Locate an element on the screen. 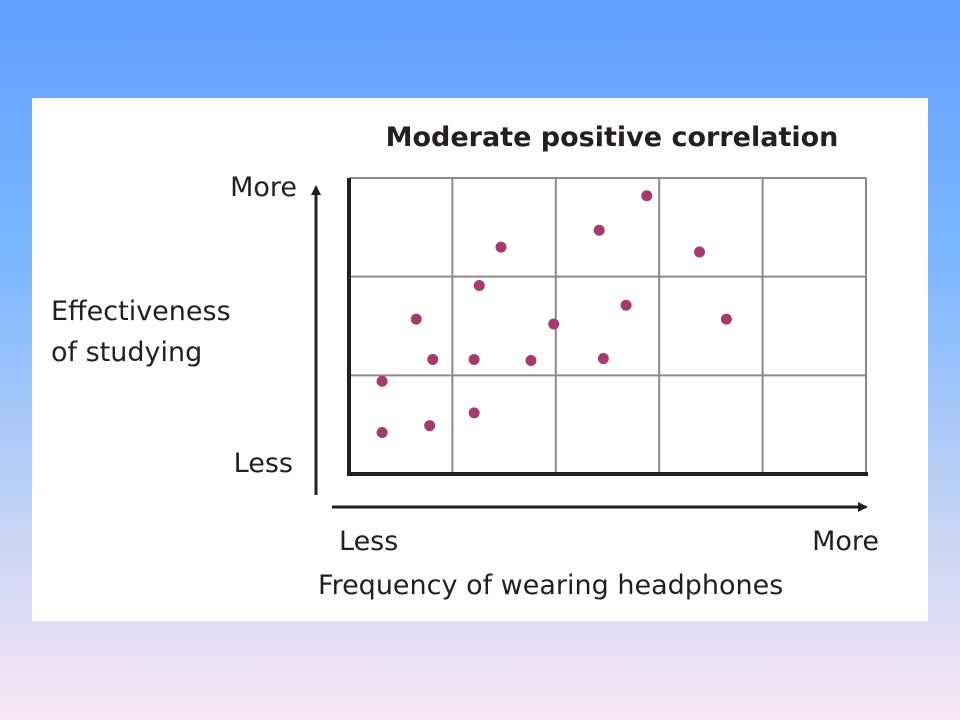  y-axis-label-line-2: of studying is located at coordinates (126, 352).